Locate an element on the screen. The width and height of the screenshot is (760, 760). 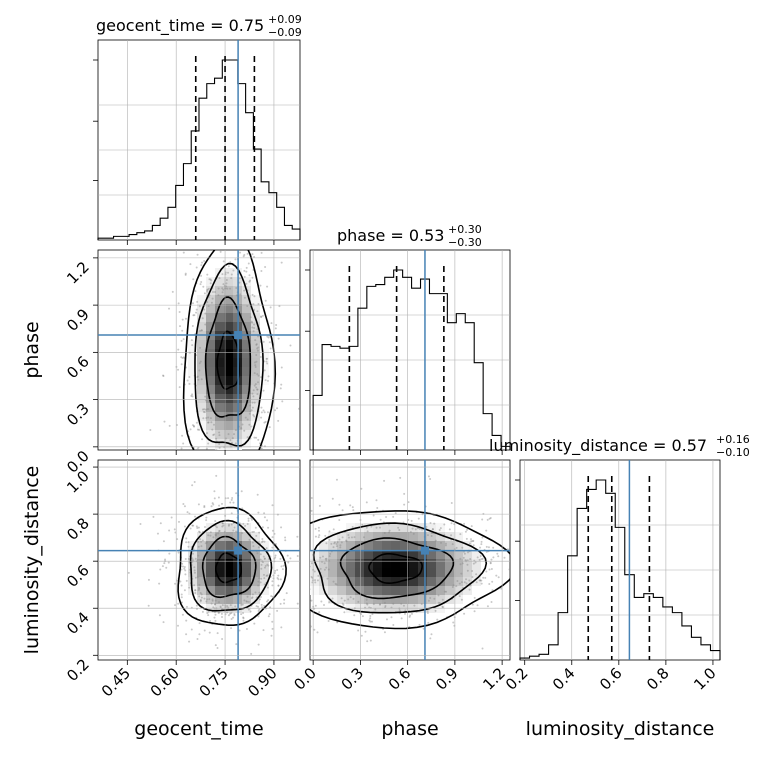
title-geocent-time: geocent_time = 0.75 is located at coordinates (180, 26).